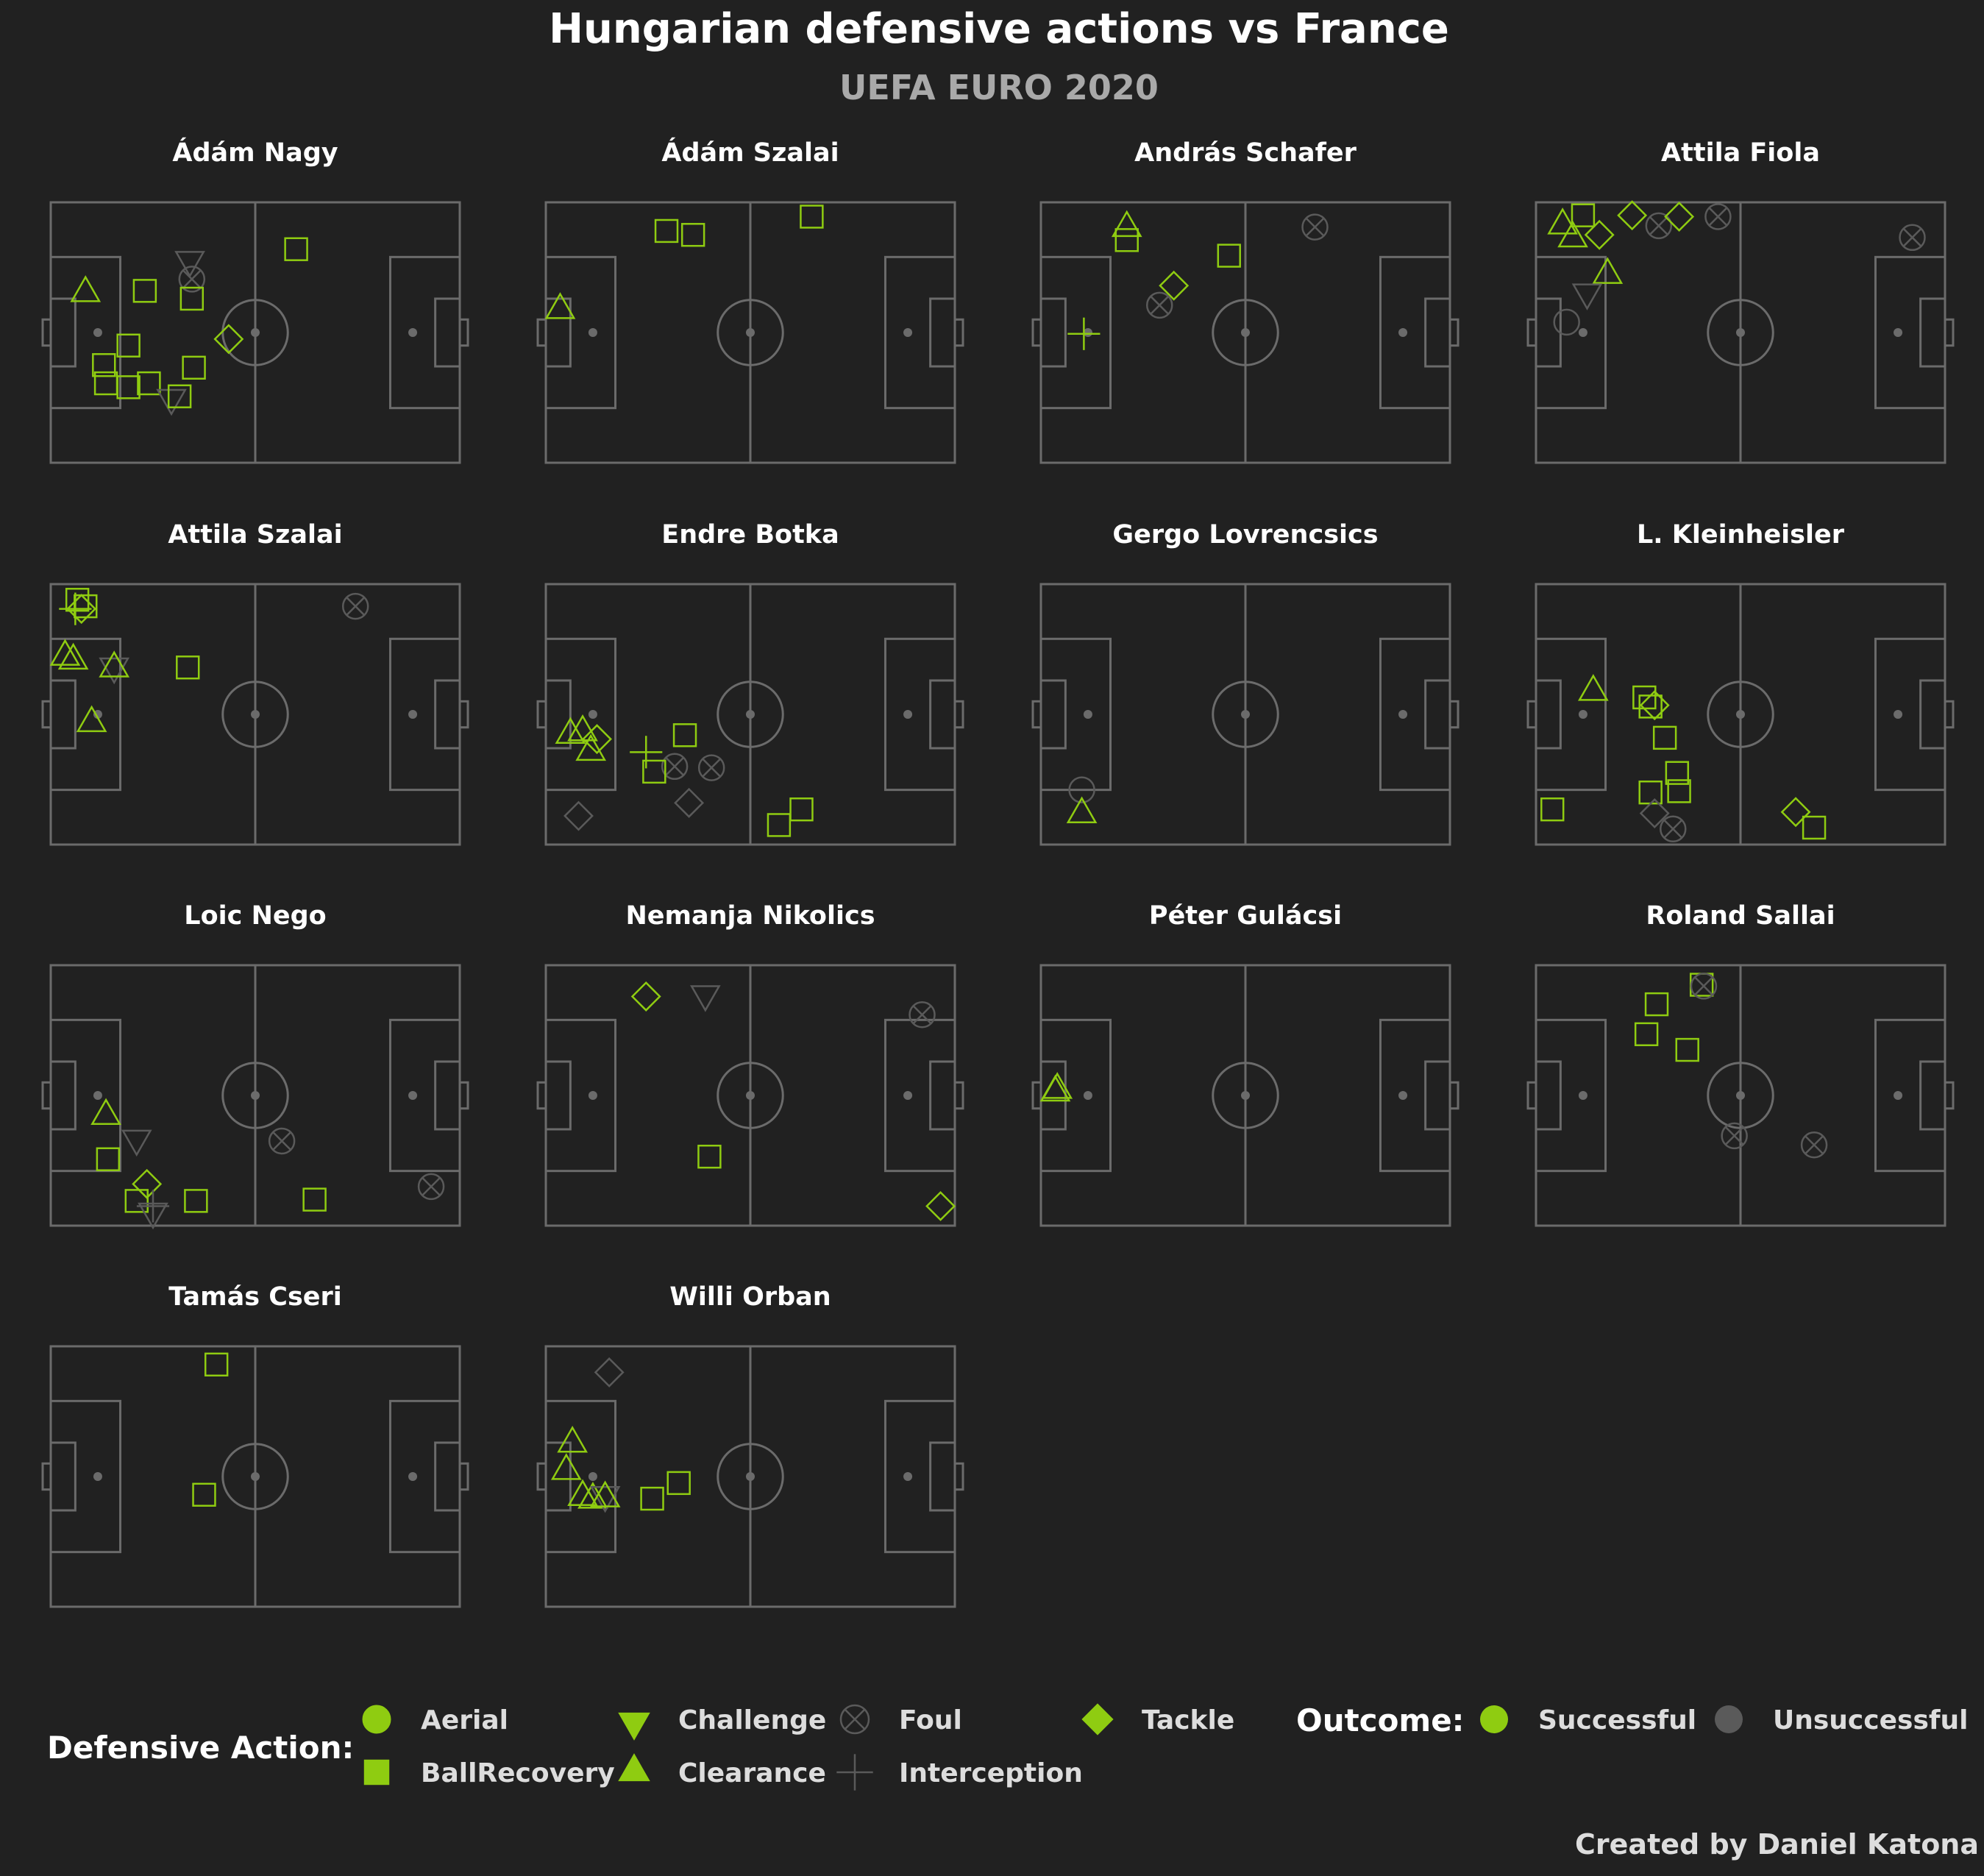 The height and width of the screenshot is (1876, 1984). I want to click on legend-item-ballrecovery: BallRecovery, so click(489, 1773).